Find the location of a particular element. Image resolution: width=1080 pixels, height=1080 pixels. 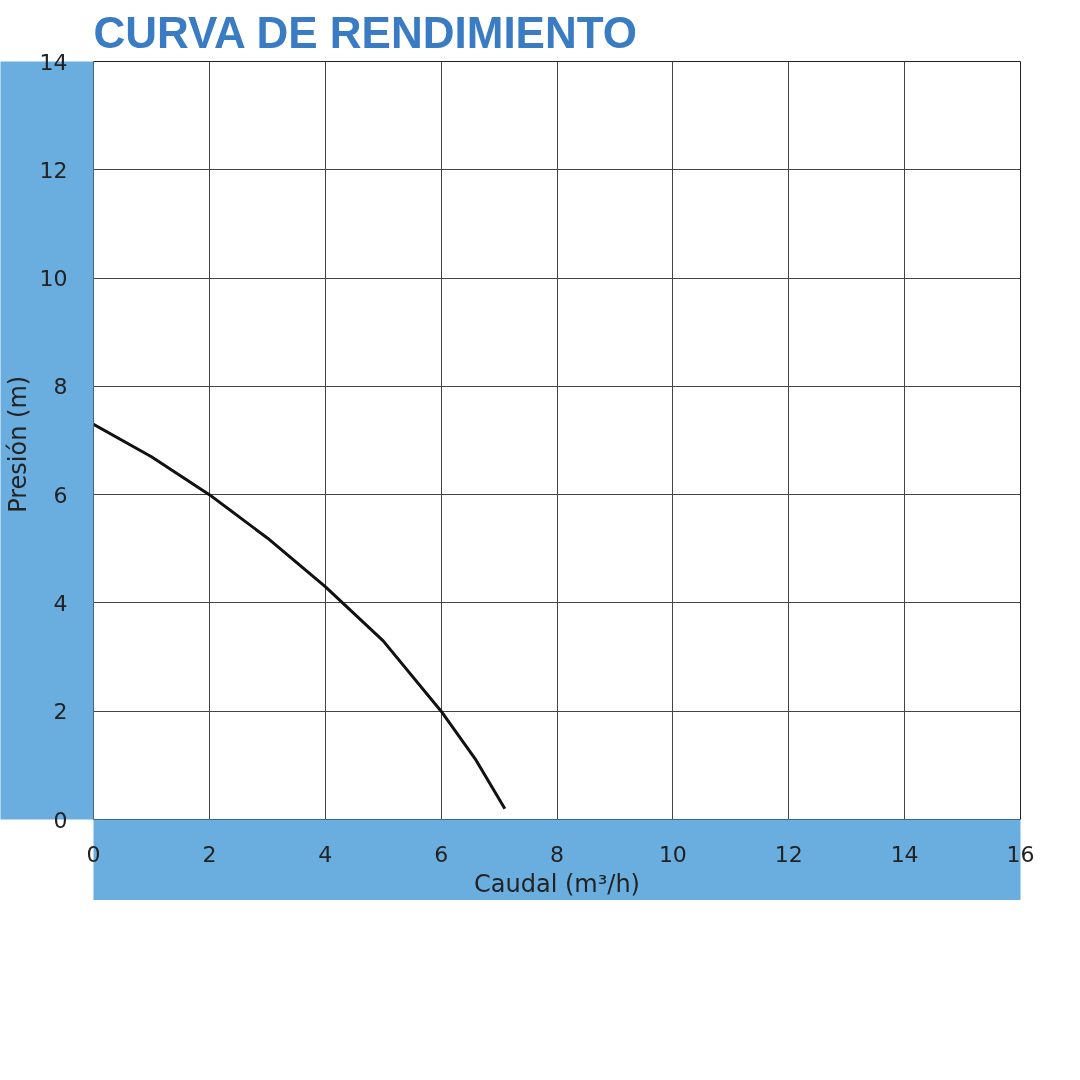

y-tick-label: 12 is located at coordinates (53, 170).